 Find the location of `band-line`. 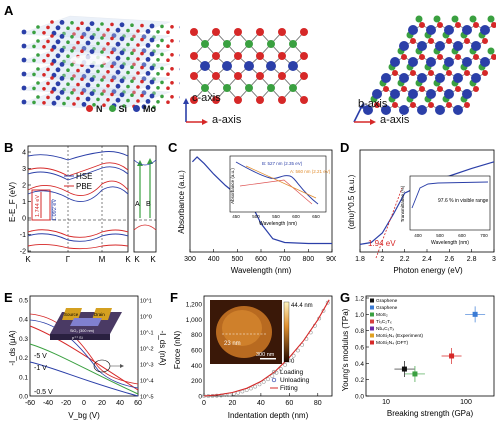

band-line is located at coordinates (78, 194).